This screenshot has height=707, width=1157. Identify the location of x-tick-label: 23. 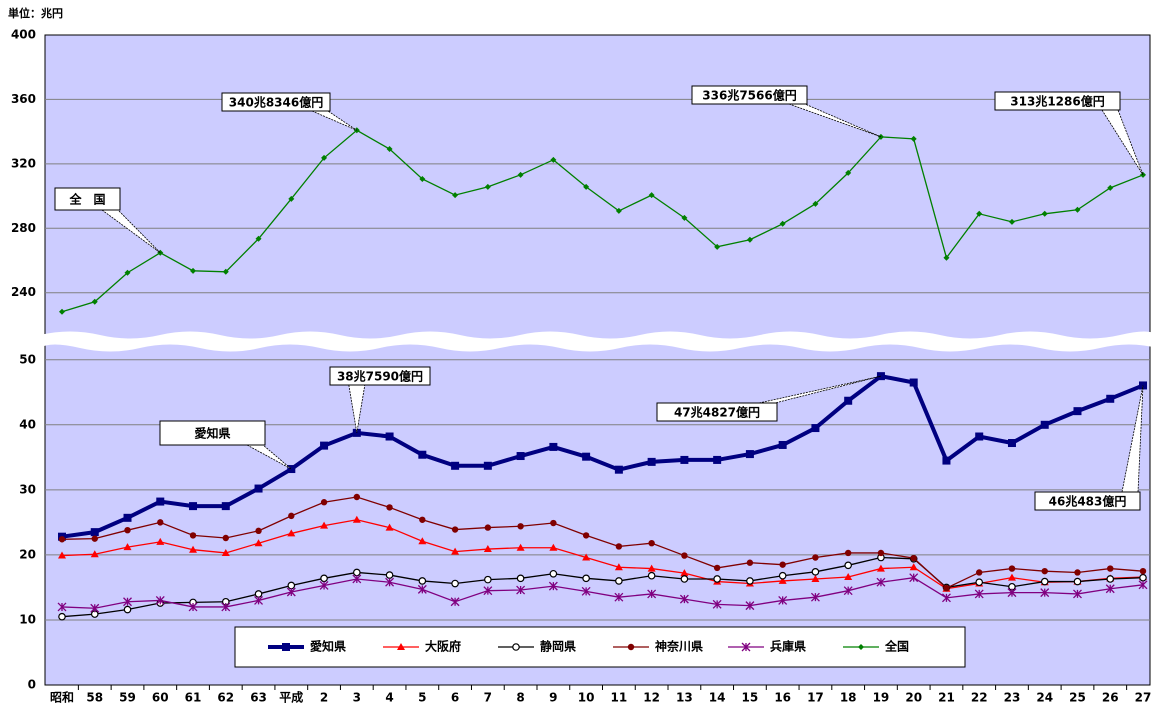
(1012, 698).